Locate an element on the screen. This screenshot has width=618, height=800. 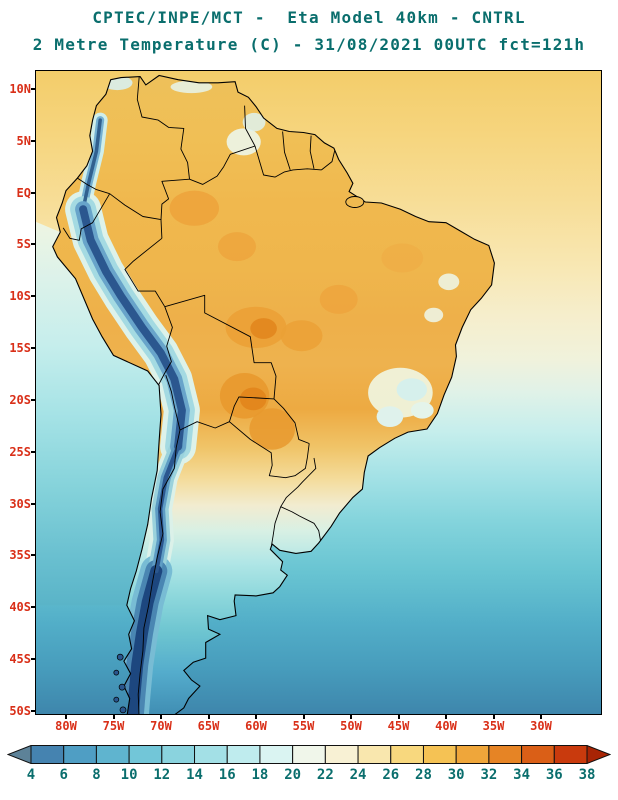
lat-label-10n: 10N is located at coordinates (20, 89).